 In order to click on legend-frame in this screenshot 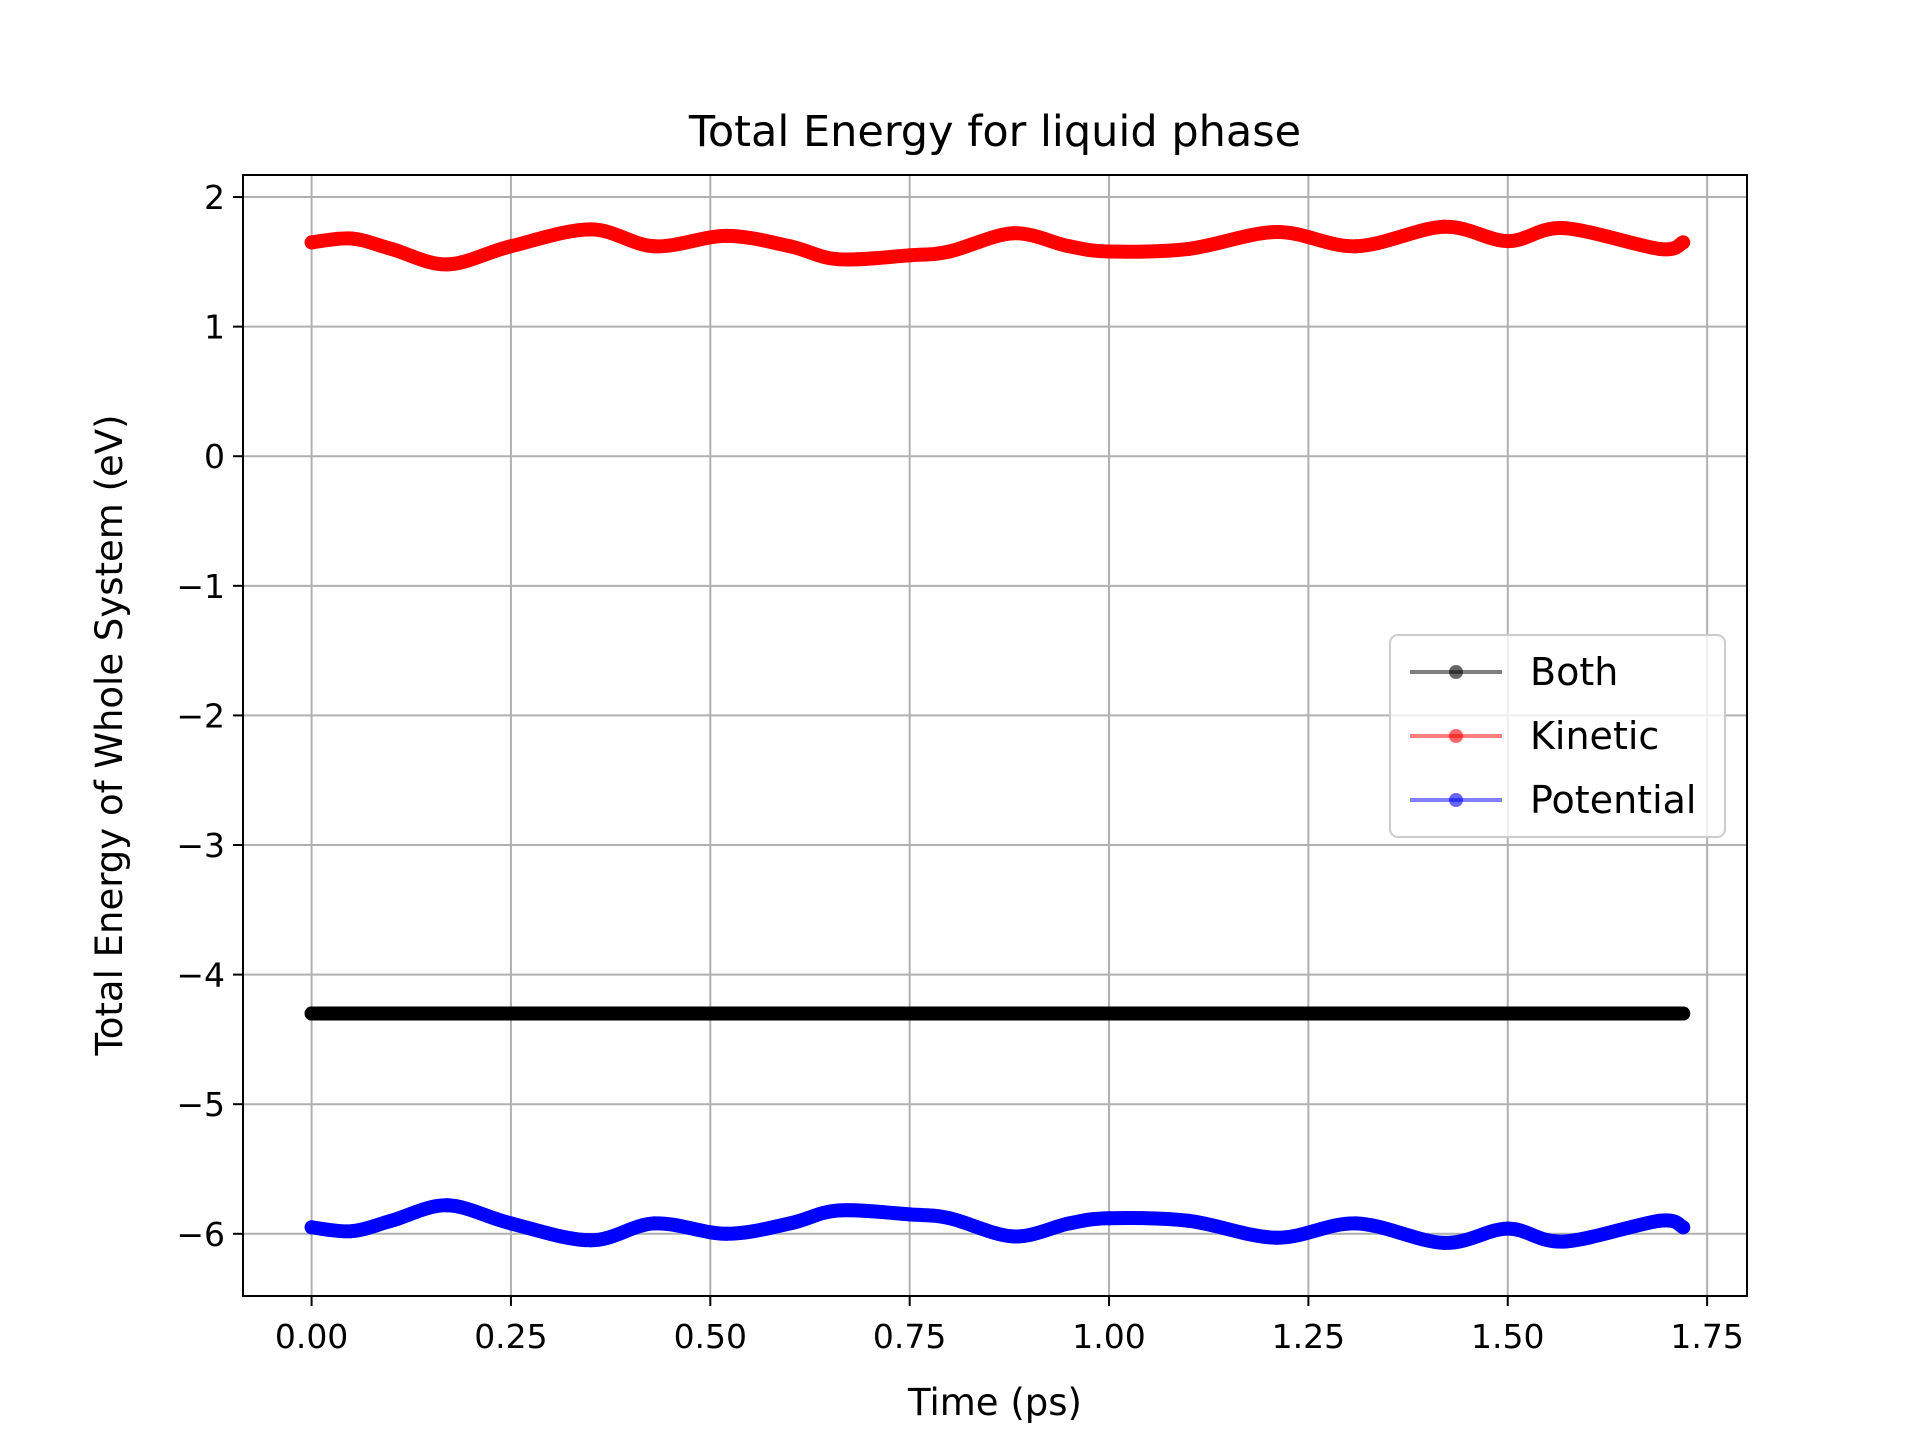, I will do `click(1557, 736)`.